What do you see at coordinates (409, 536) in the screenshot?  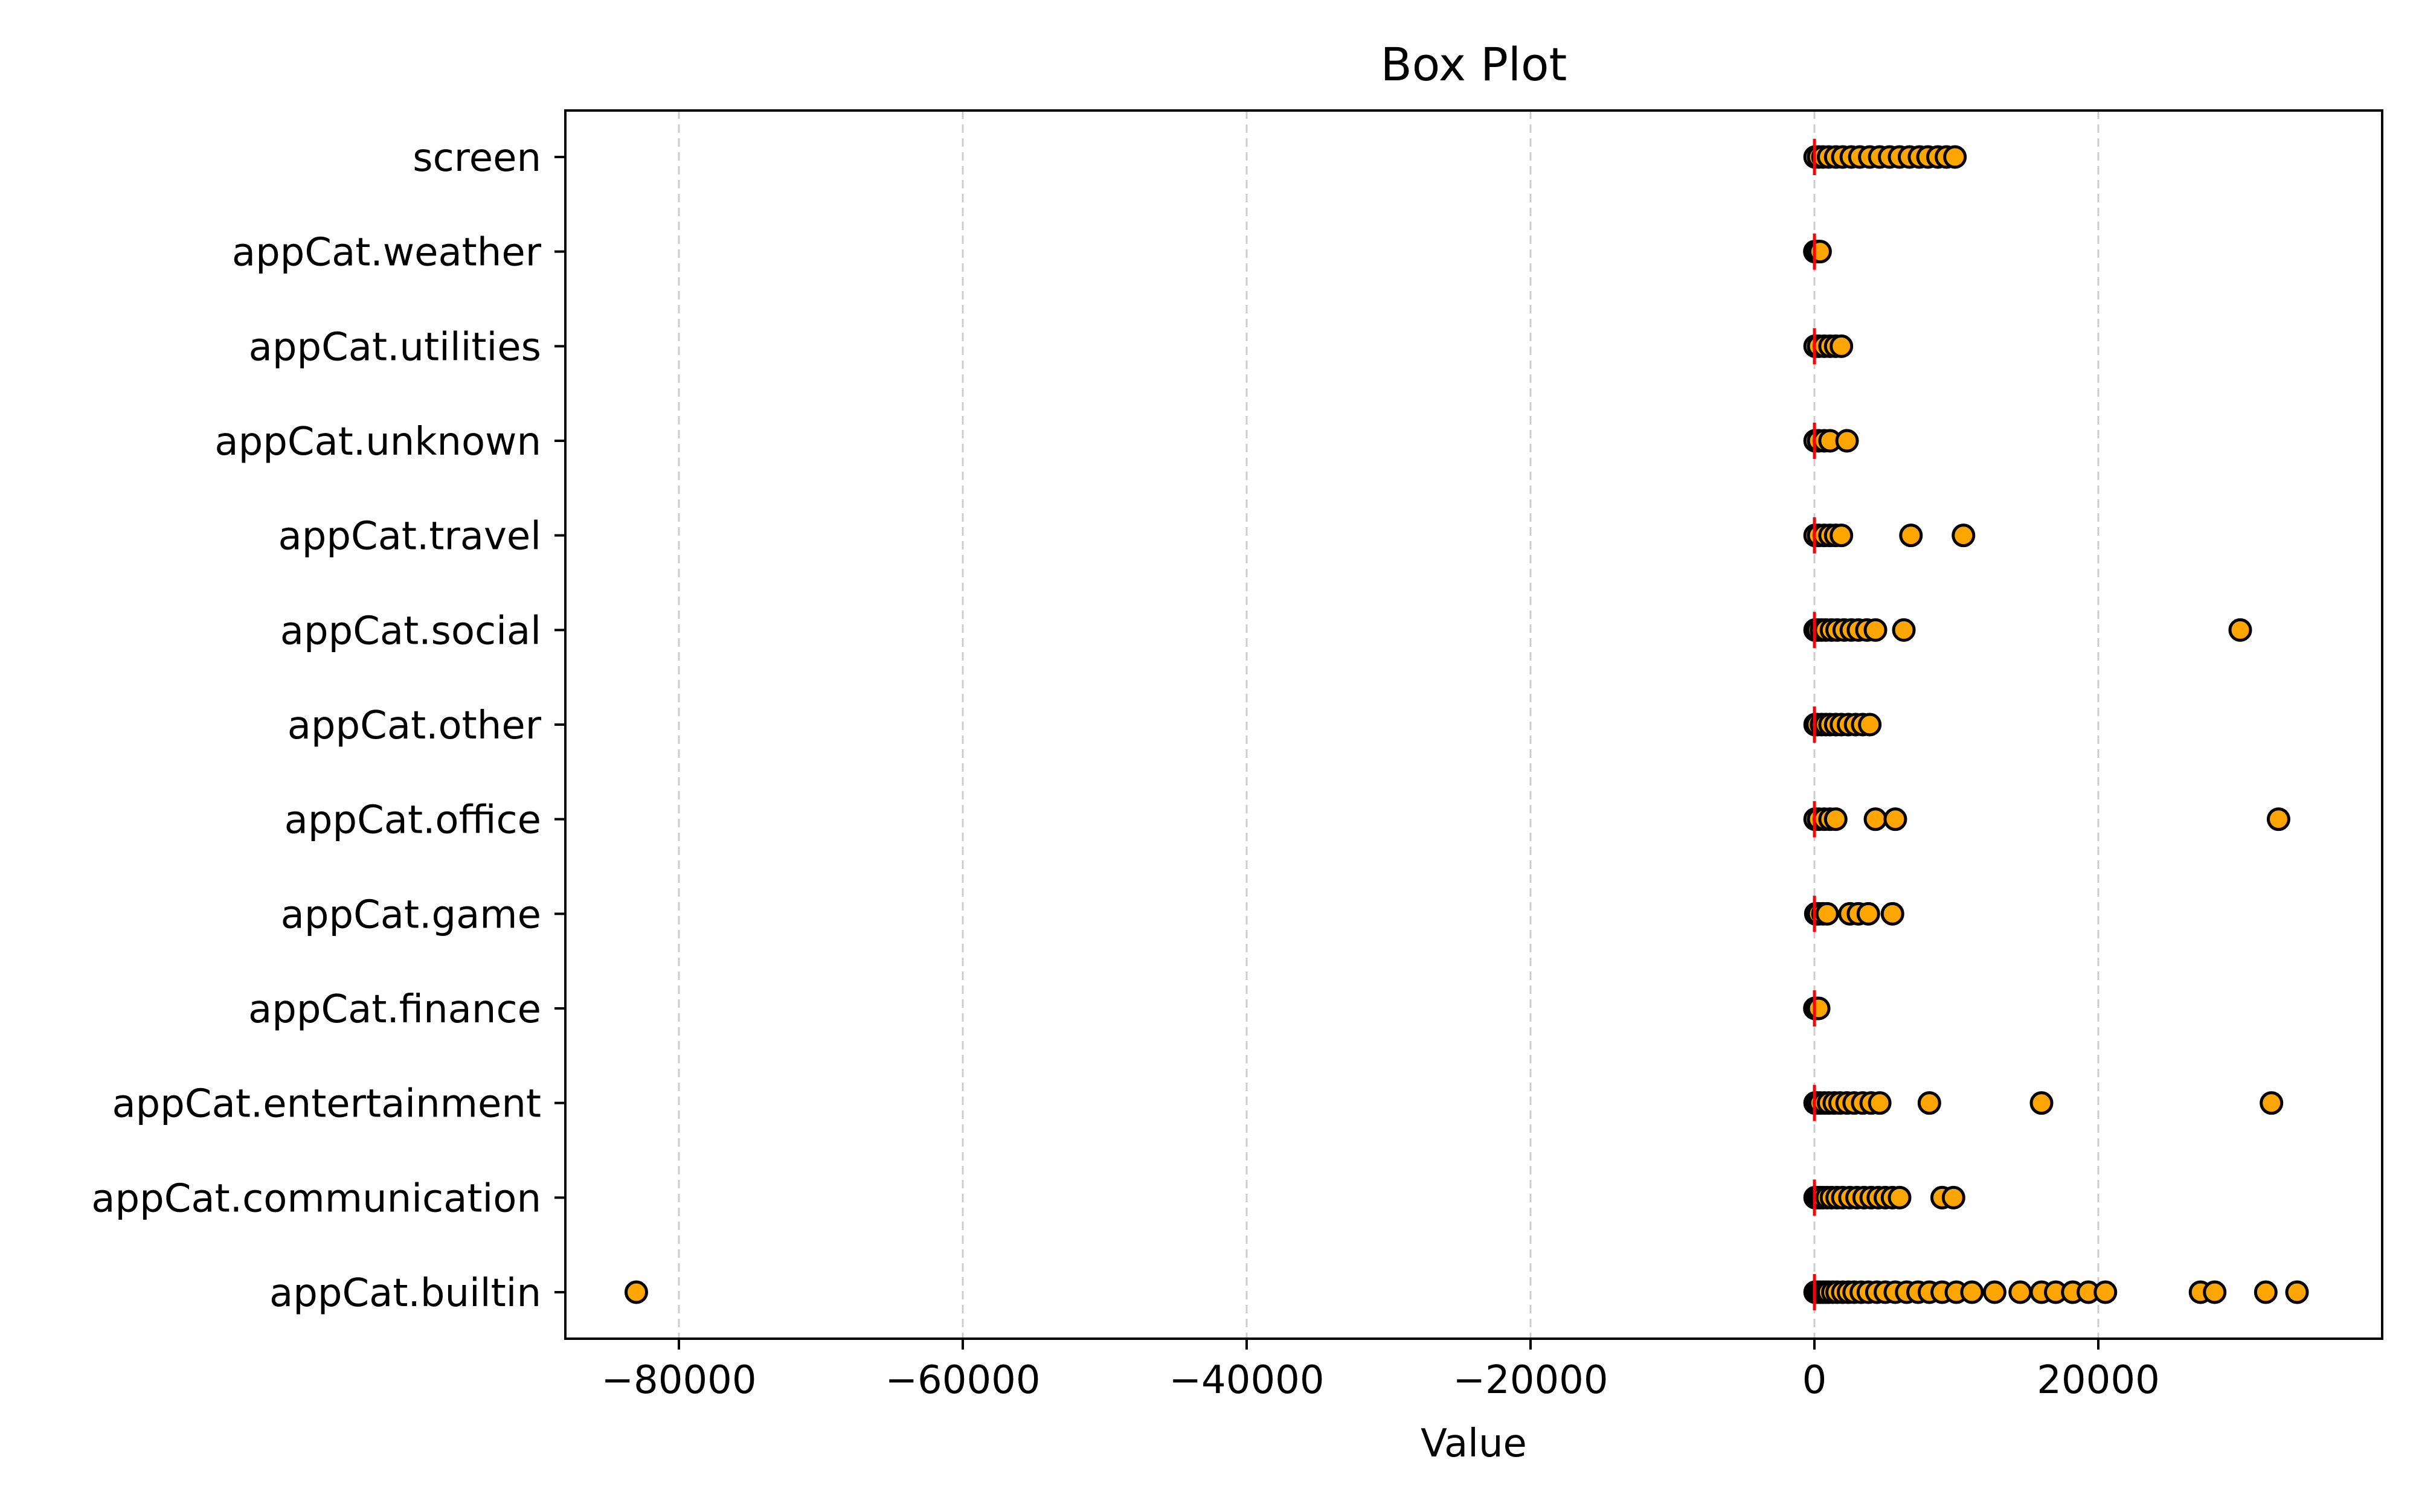 I see `y-tick-label: appCat.travel` at bounding box center [409, 536].